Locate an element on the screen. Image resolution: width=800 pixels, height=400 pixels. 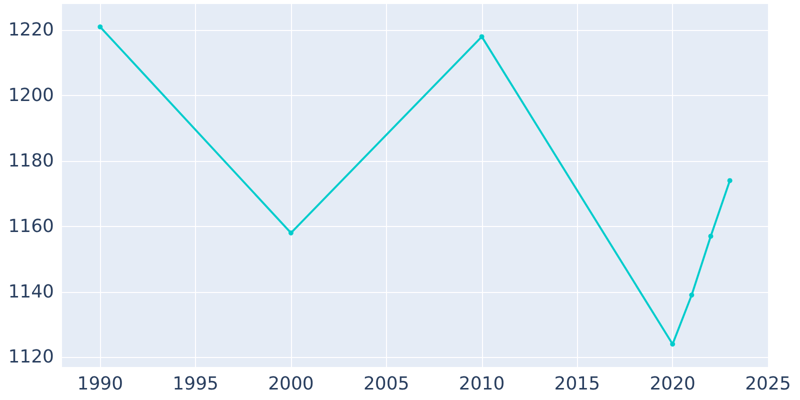
x-tick-label: 2020 is located at coordinates (673, 384).